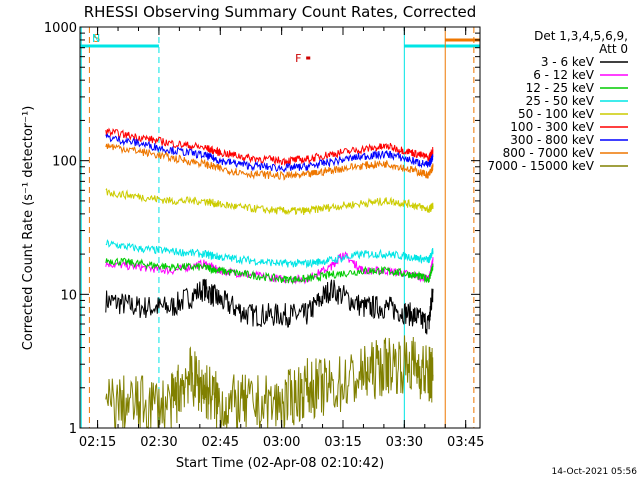 Image resolution: width=640 pixels, height=480 pixels. What do you see at coordinates (560, 88) in the screenshot?
I see `legend-label-3: 12 - 25 keV` at bounding box center [560, 88].